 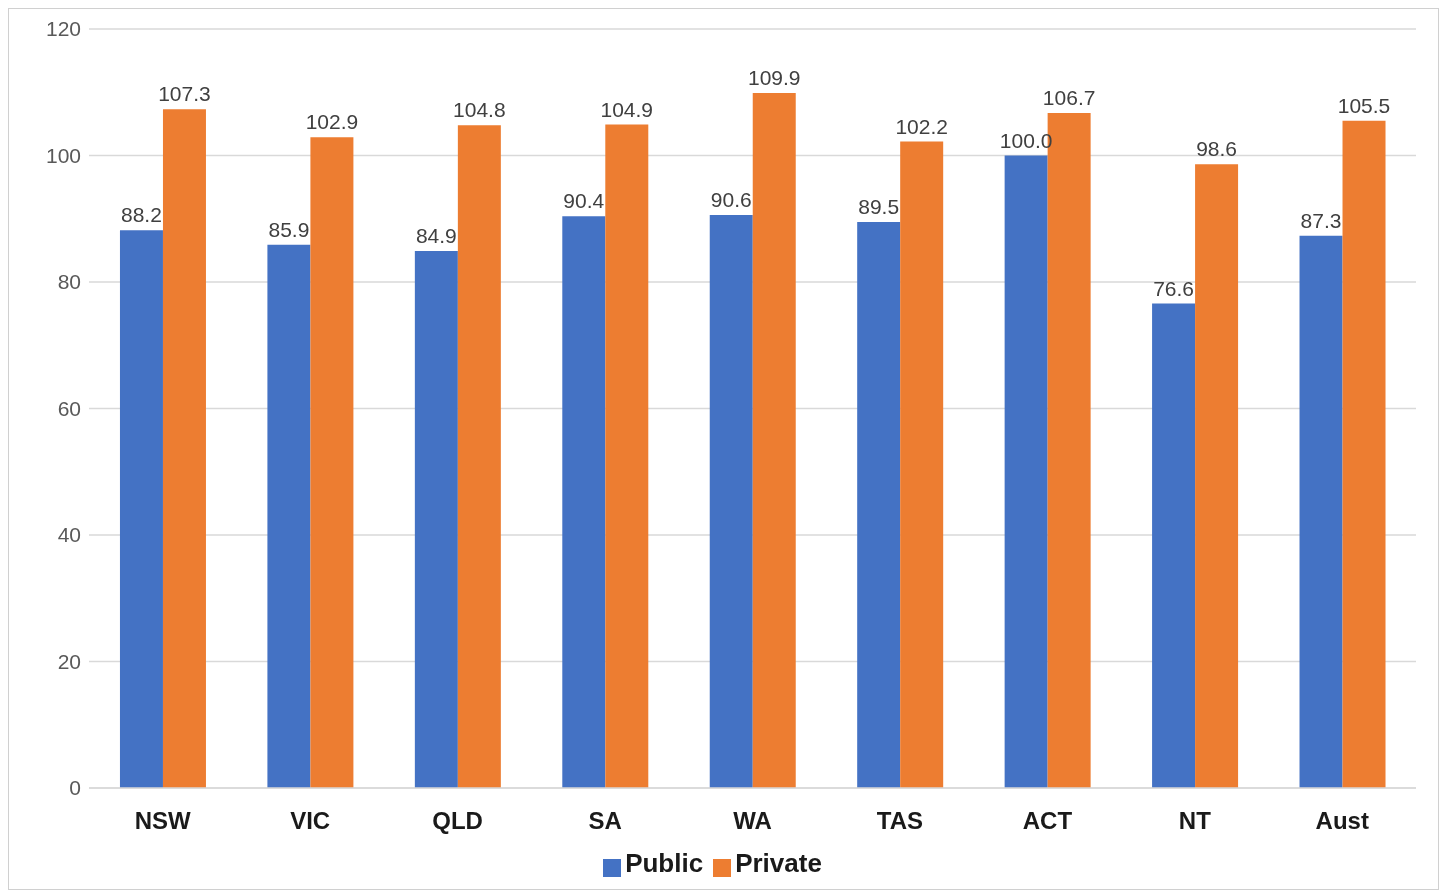 What do you see at coordinates (63, 29) in the screenshot?
I see `y-tick-label: 120` at bounding box center [63, 29].